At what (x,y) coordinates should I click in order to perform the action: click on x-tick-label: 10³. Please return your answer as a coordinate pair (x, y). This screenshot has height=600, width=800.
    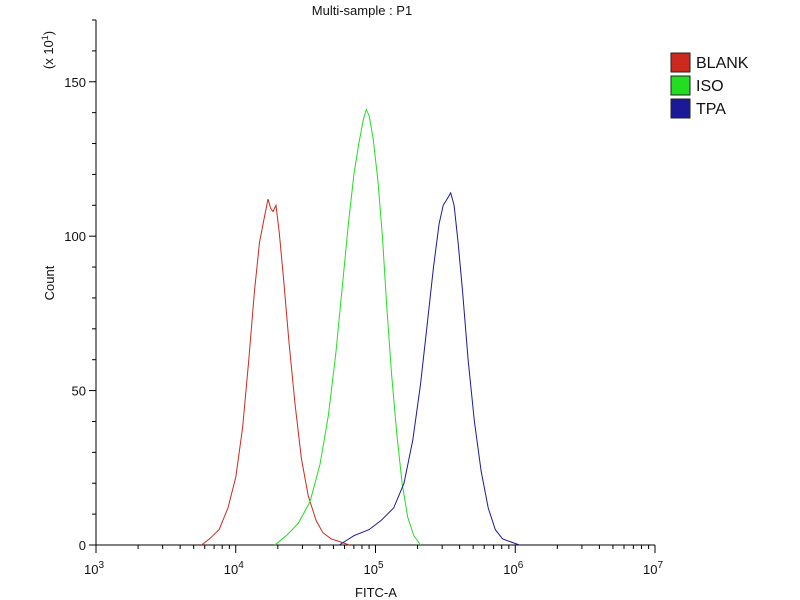
    Looking at the image, I should click on (94, 568).